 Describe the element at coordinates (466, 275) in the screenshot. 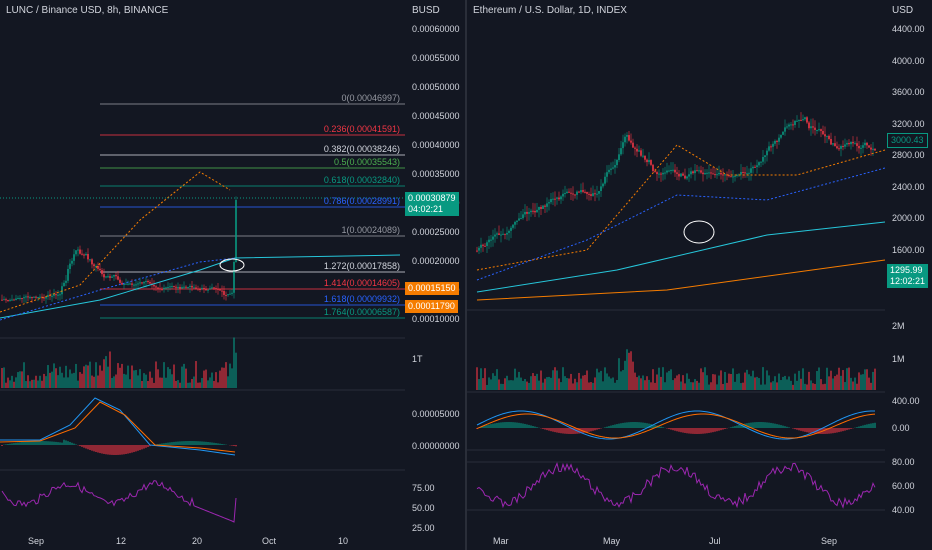

I see `pane-divider` at that location.